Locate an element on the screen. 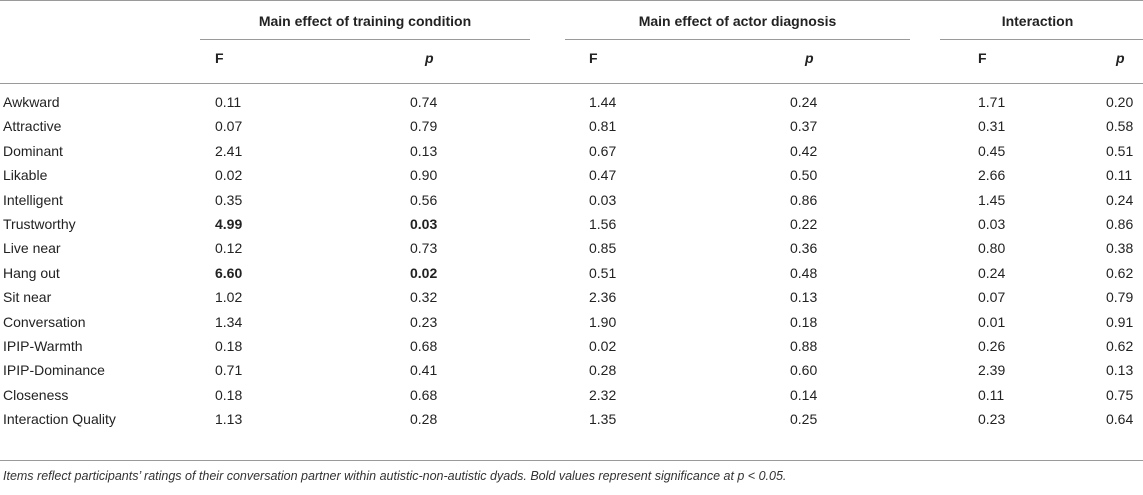 This screenshot has width=1143, height=495. cell-interaction-f: 0.31 is located at coordinates (992, 126).